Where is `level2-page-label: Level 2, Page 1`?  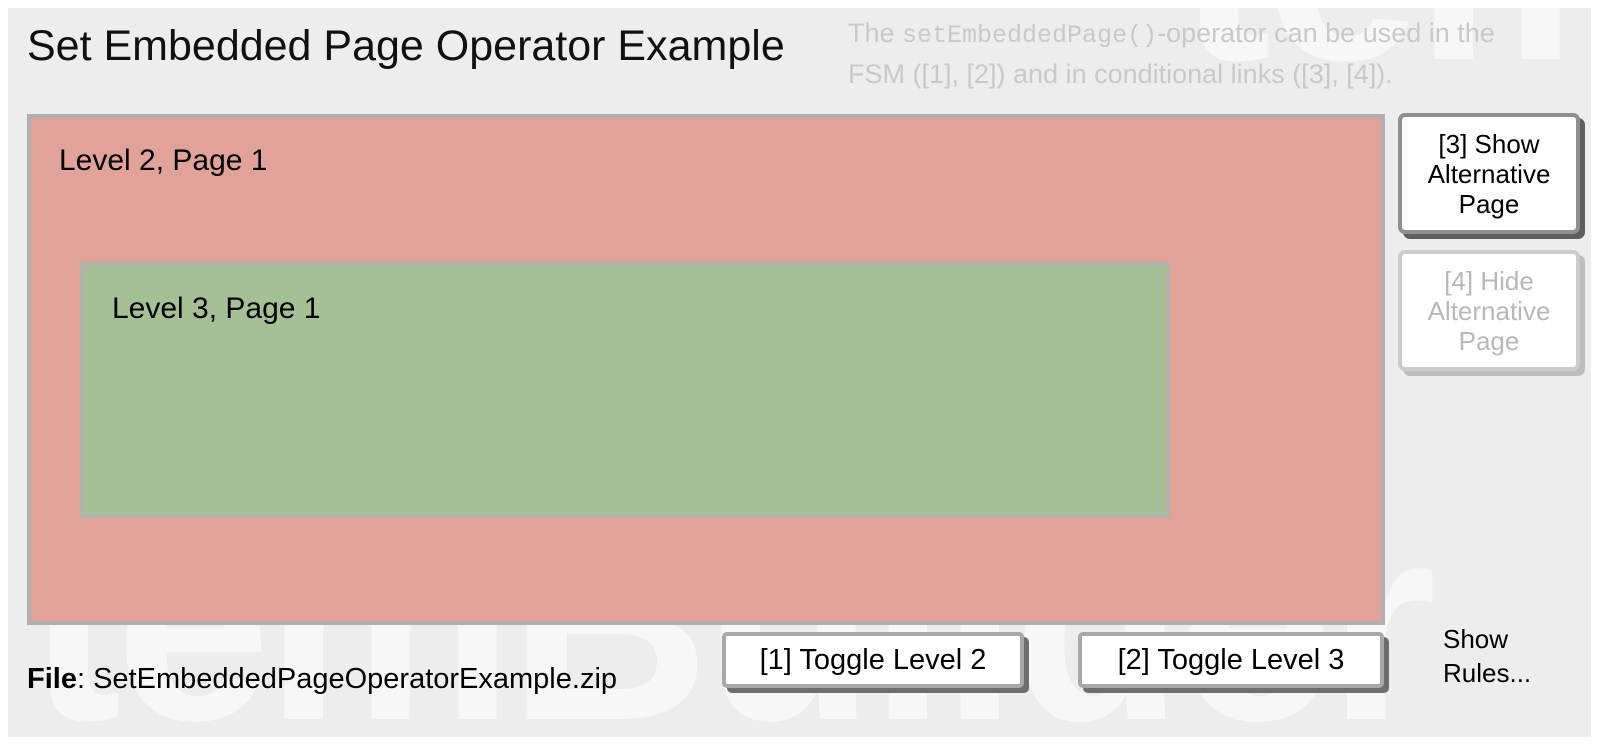
level2-page-label: Level 2, Page 1 is located at coordinates (163, 160).